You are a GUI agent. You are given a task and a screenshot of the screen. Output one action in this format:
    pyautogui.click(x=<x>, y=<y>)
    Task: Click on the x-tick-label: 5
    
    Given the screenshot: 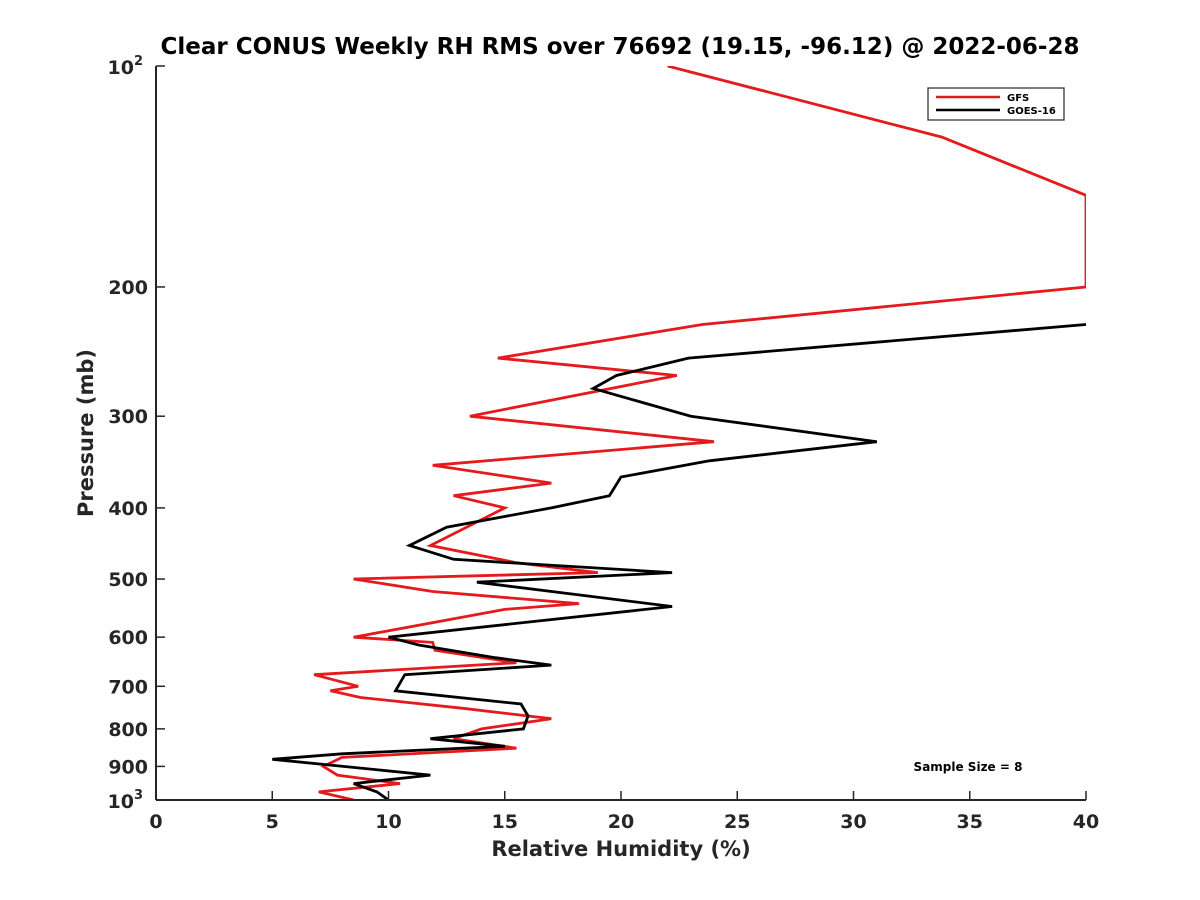 What is the action you would take?
    pyautogui.click(x=272, y=822)
    